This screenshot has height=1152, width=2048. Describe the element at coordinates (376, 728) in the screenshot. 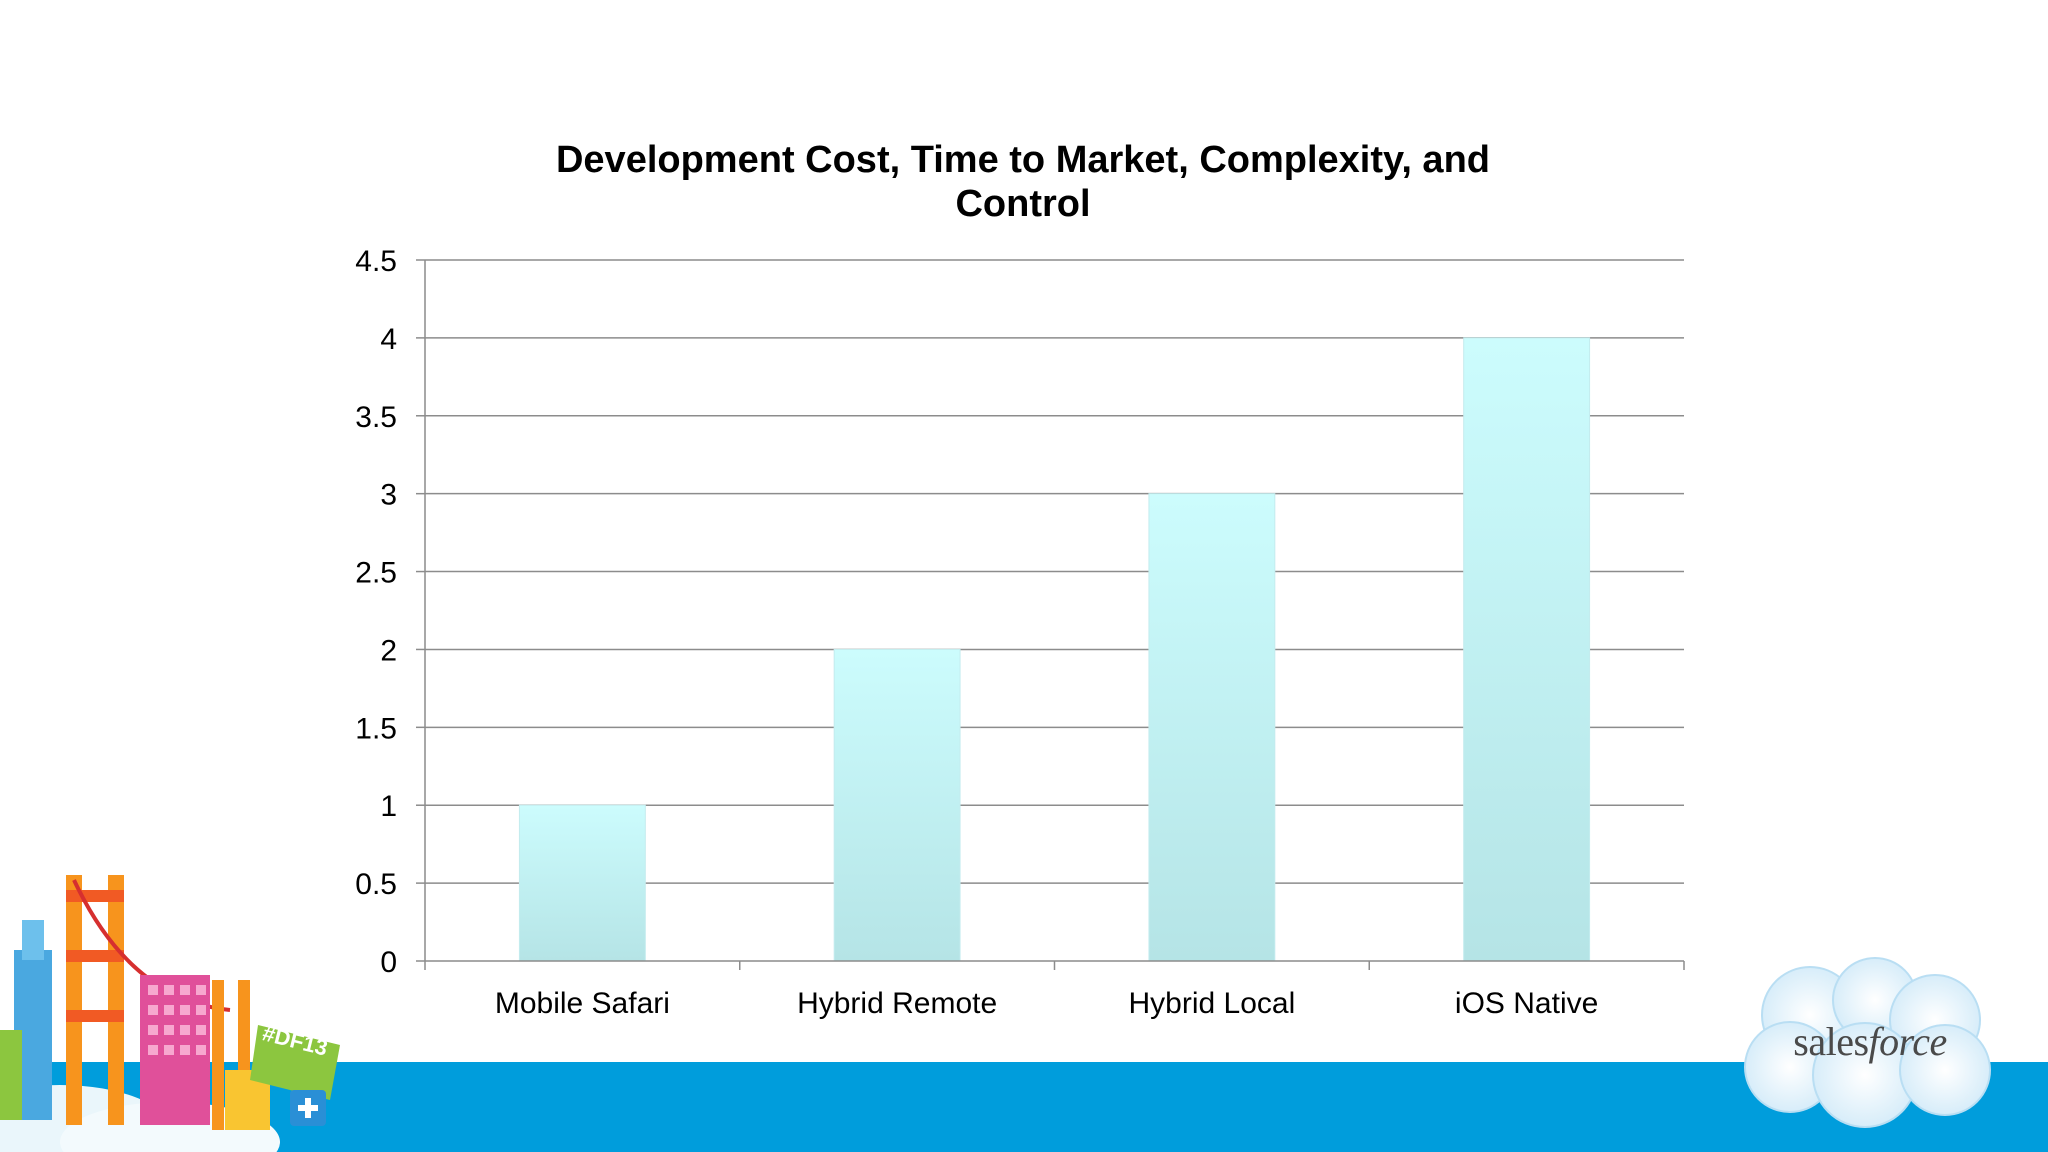

I see `y-tick-label: 1.5` at that location.